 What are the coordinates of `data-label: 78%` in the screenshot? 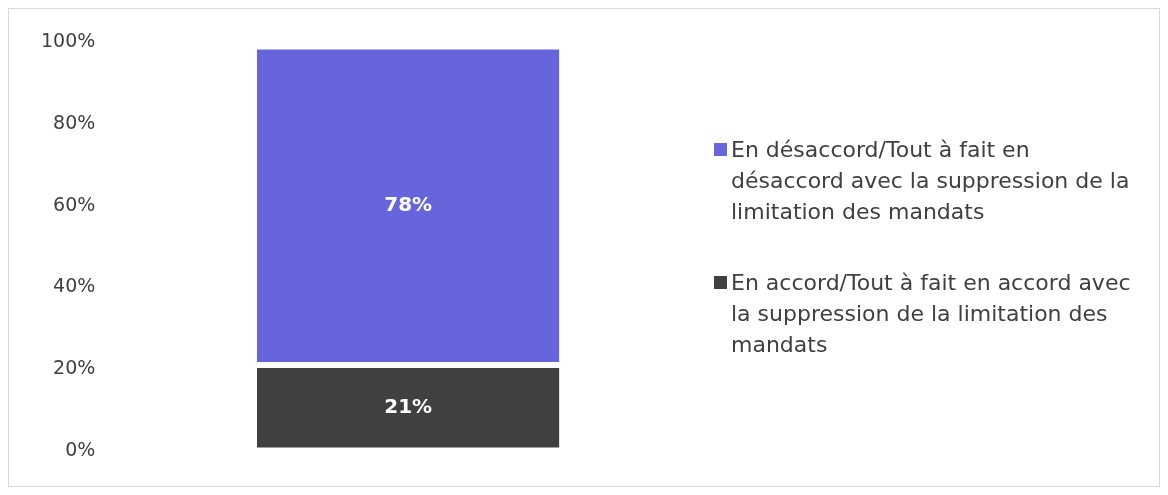 It's located at (408, 203).